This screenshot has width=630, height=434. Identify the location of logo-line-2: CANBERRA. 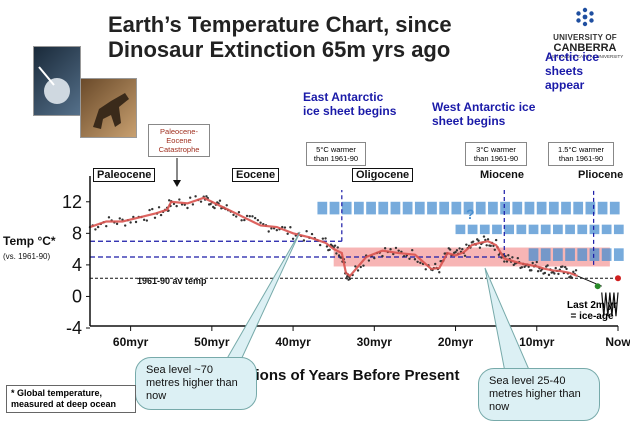
(585, 48).